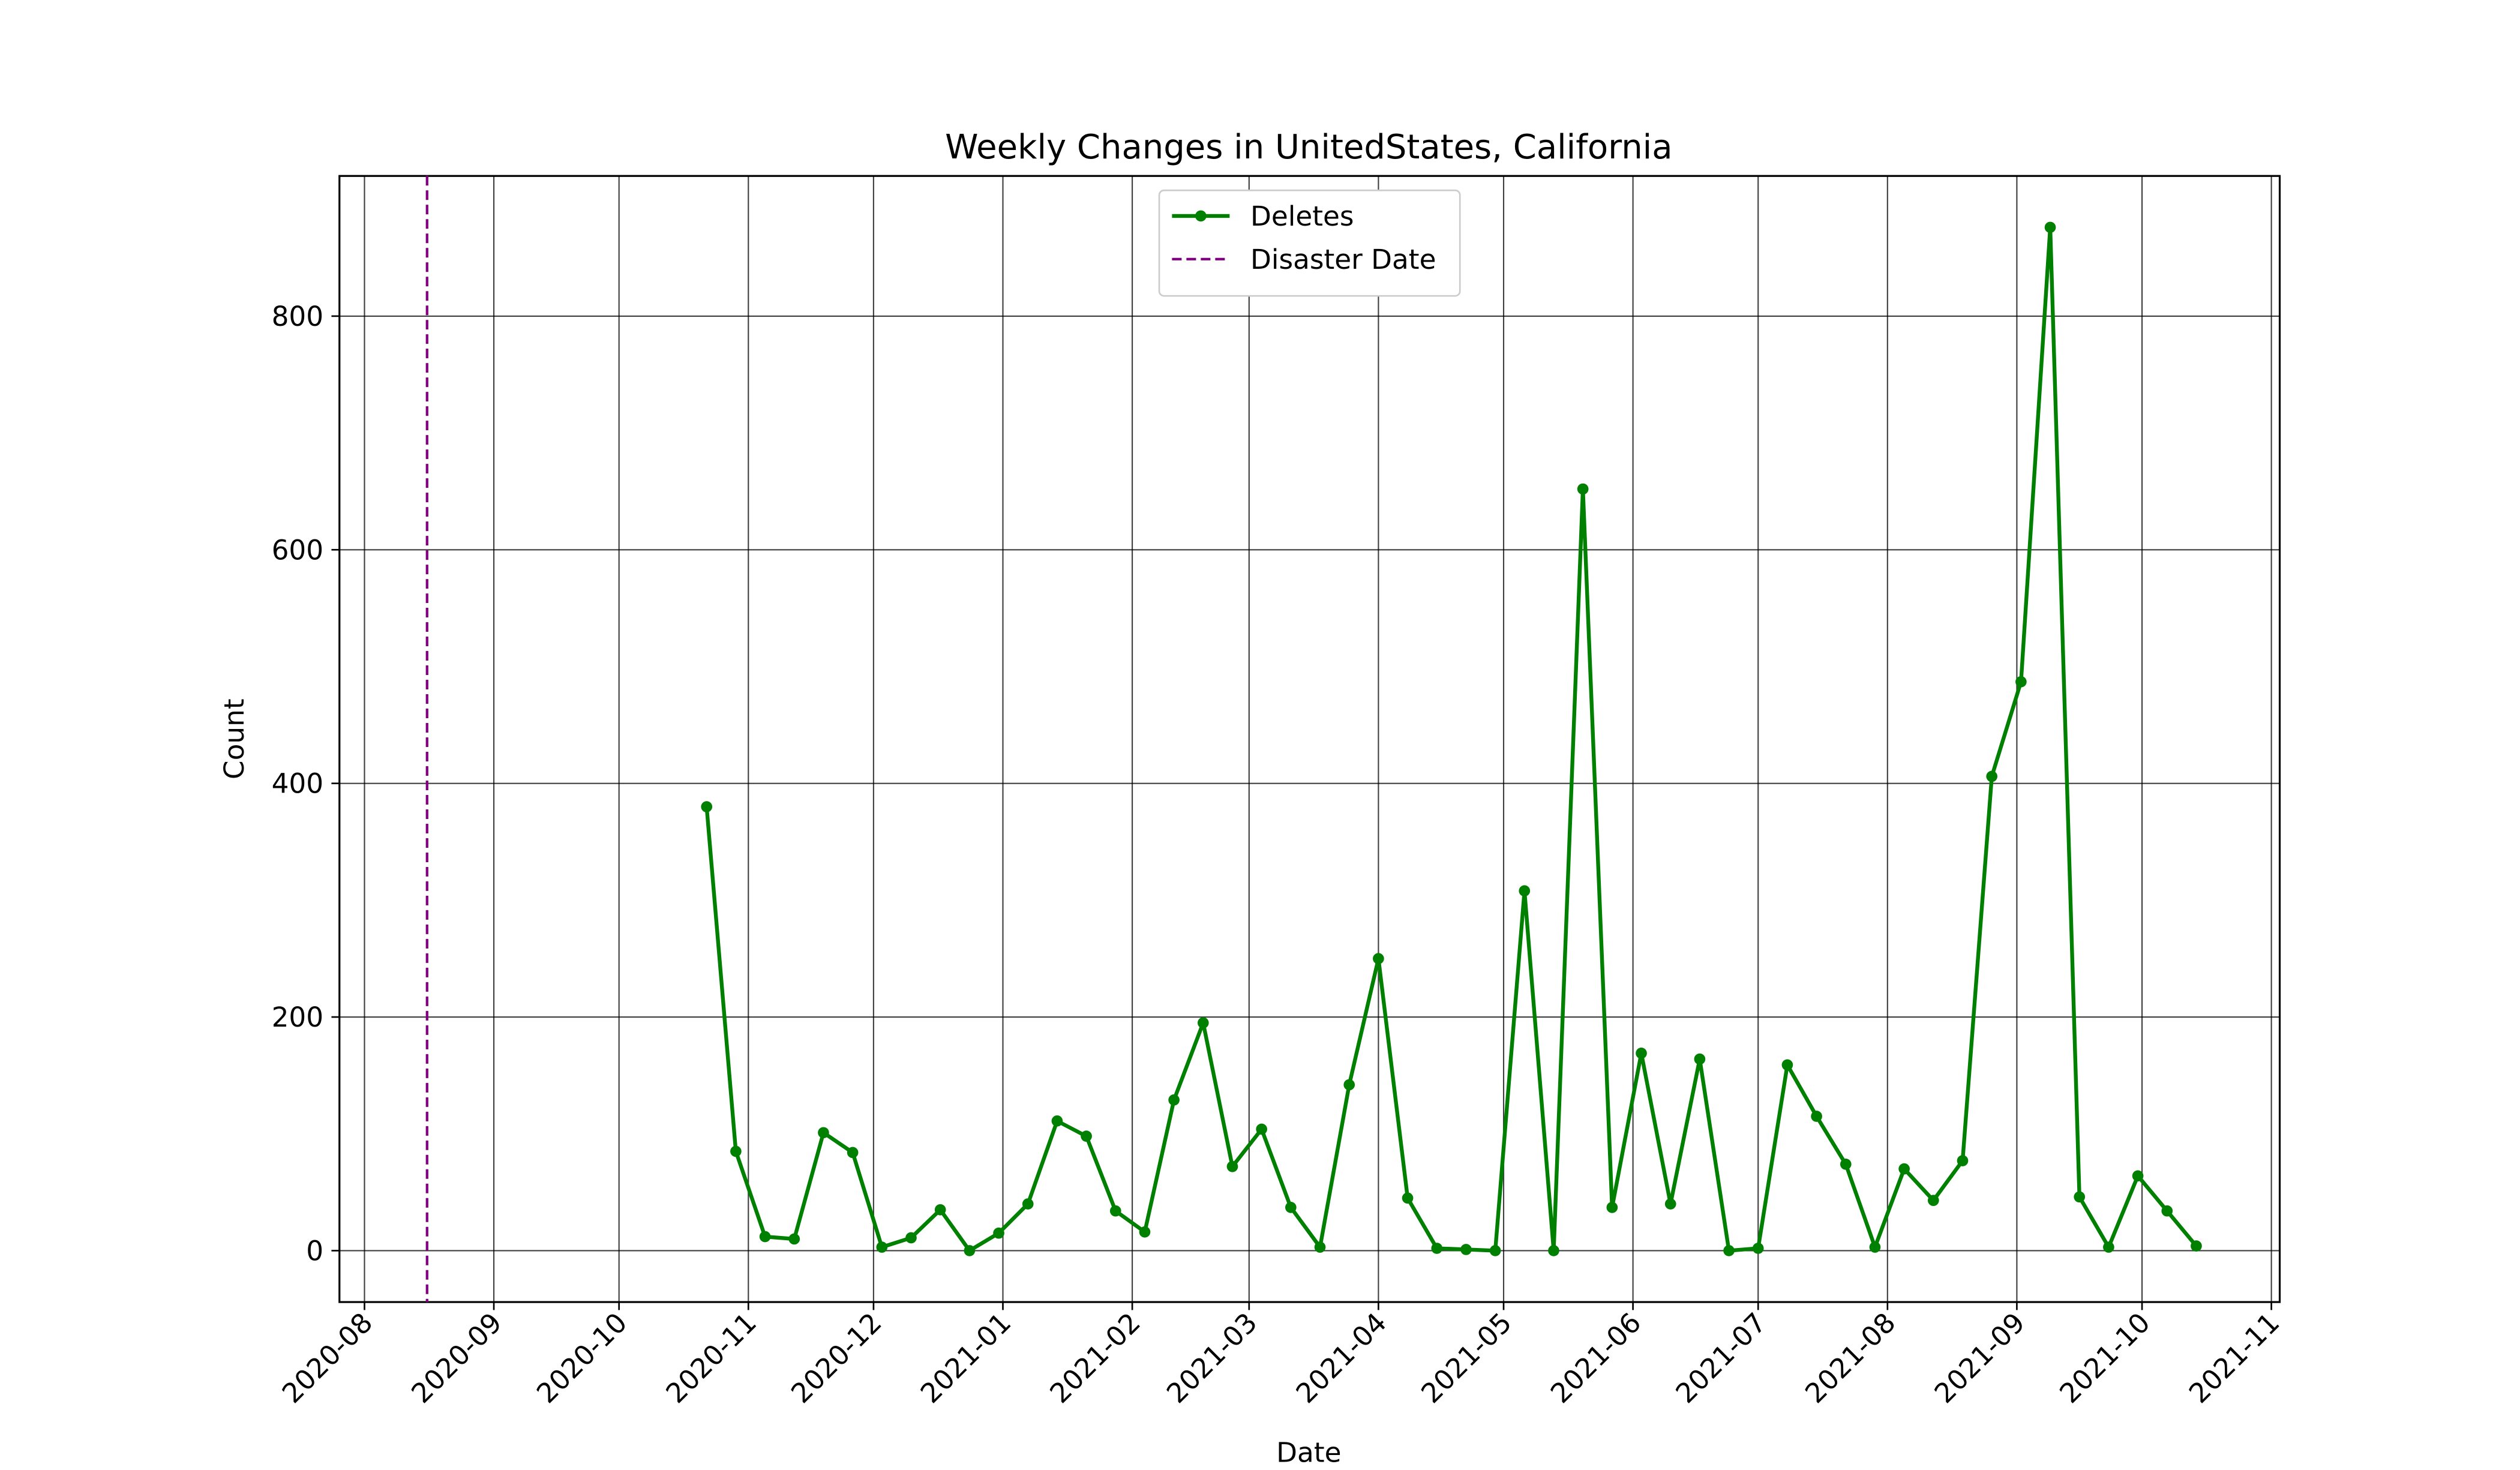  What do you see at coordinates (1302, 216) in the screenshot?
I see `legend-label: Deletes` at bounding box center [1302, 216].